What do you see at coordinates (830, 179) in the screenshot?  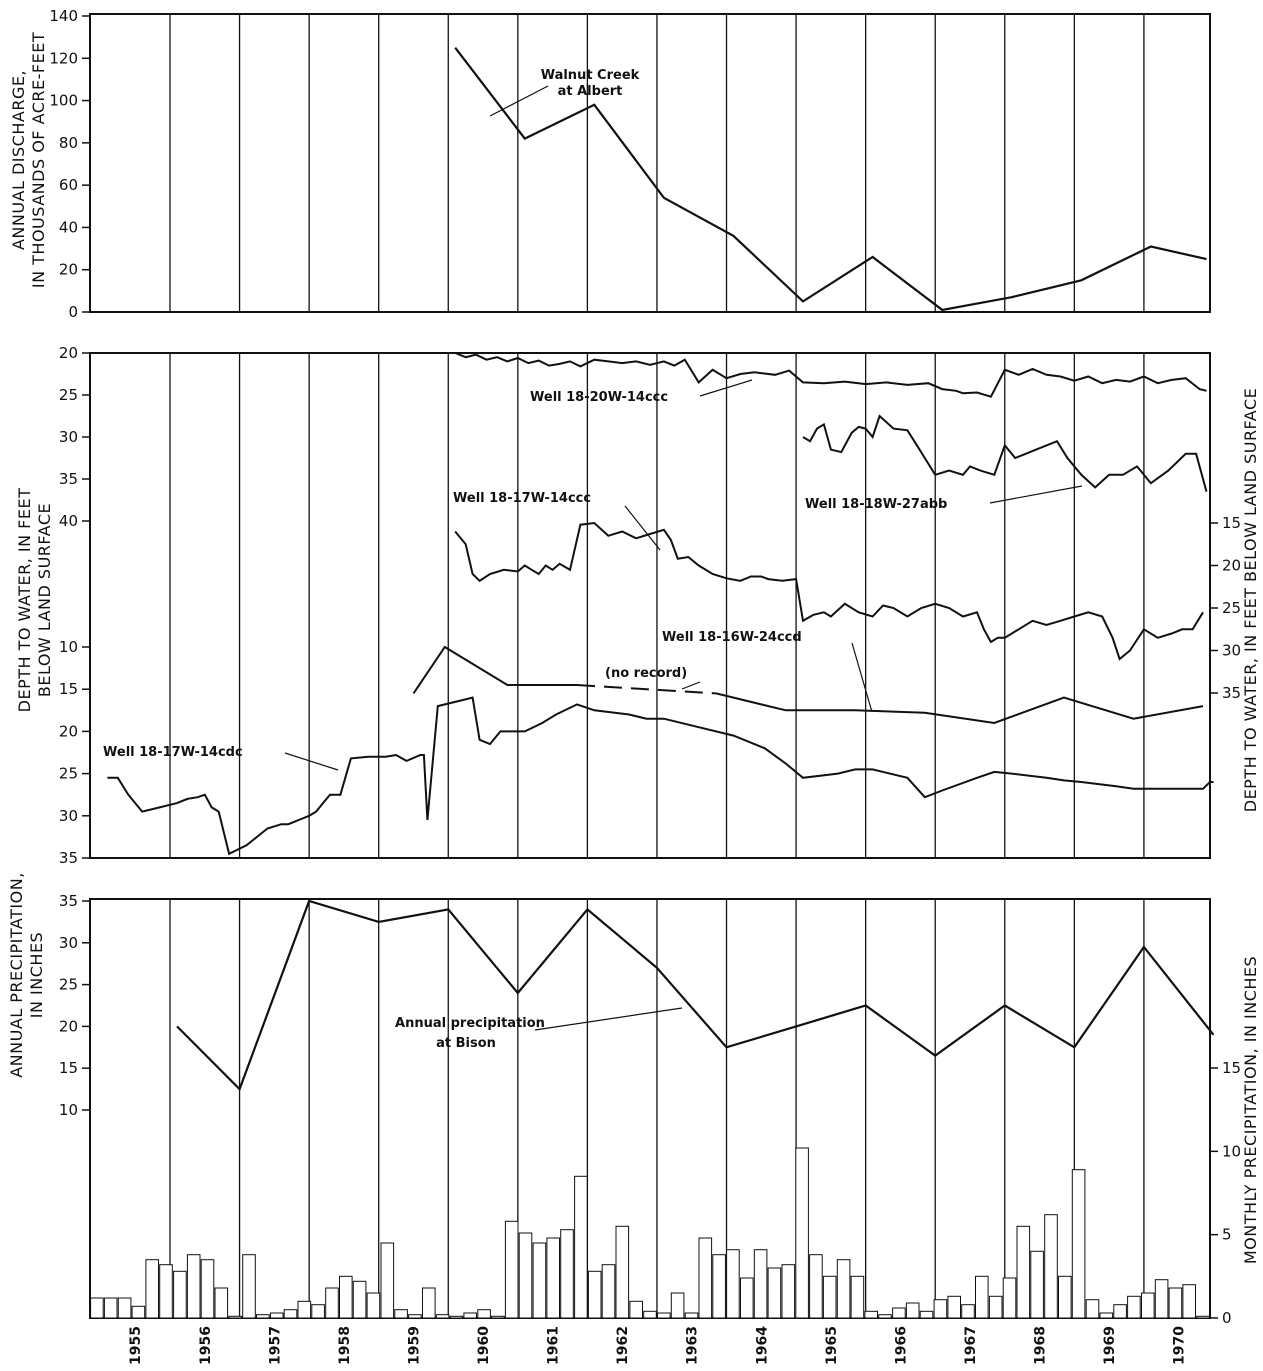 I see `series-line-walnut-creek` at bounding box center [830, 179].